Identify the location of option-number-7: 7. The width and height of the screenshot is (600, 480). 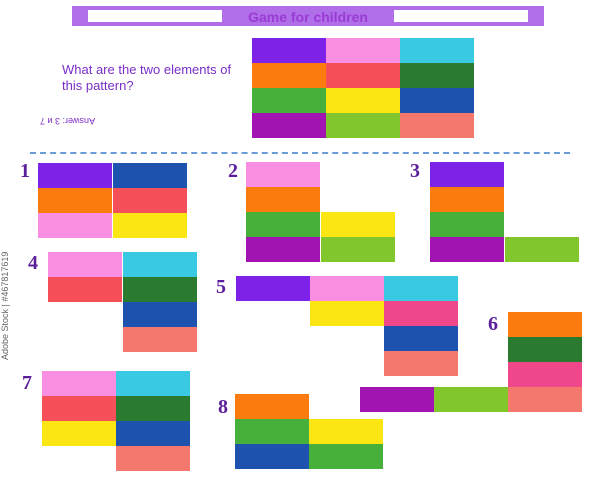
(27, 383).